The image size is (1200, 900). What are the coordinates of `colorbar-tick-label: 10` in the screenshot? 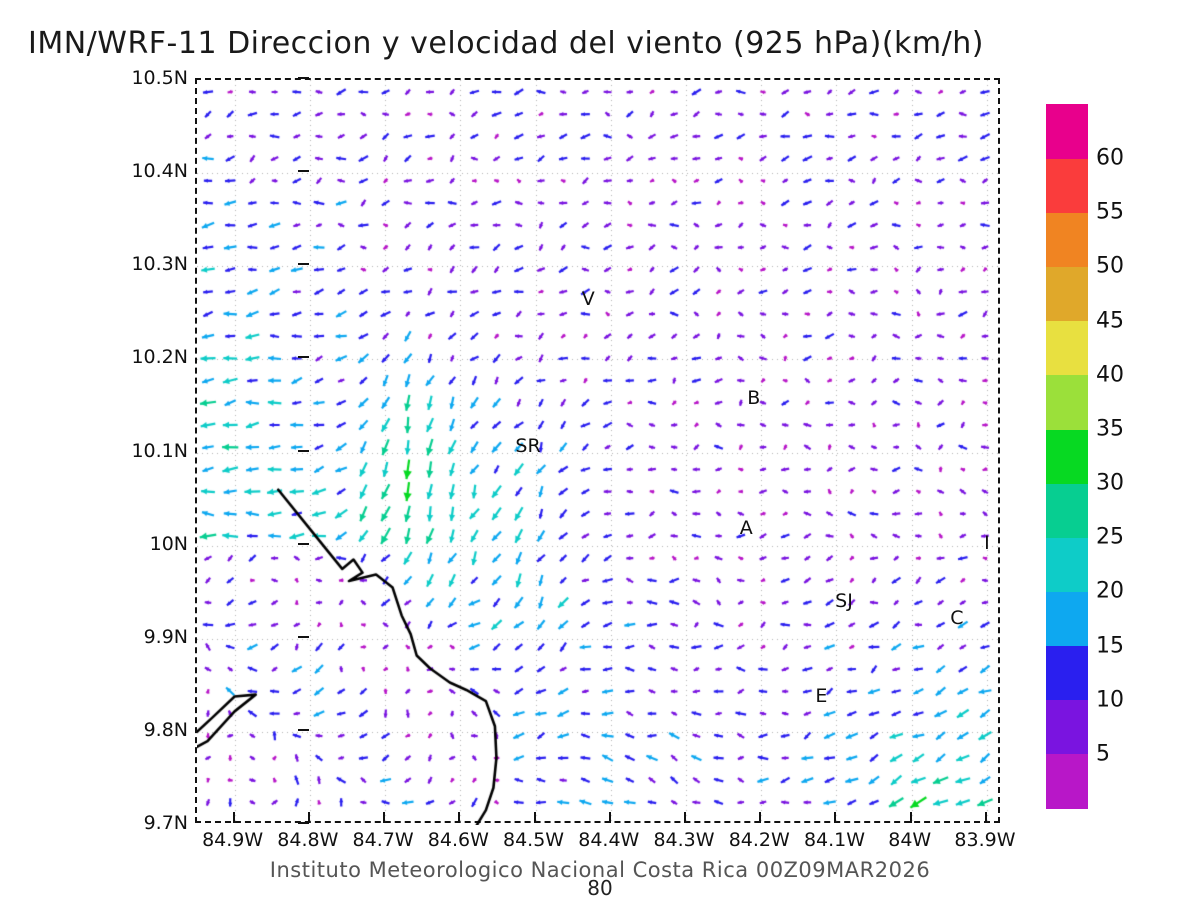 It's located at (1110, 700).